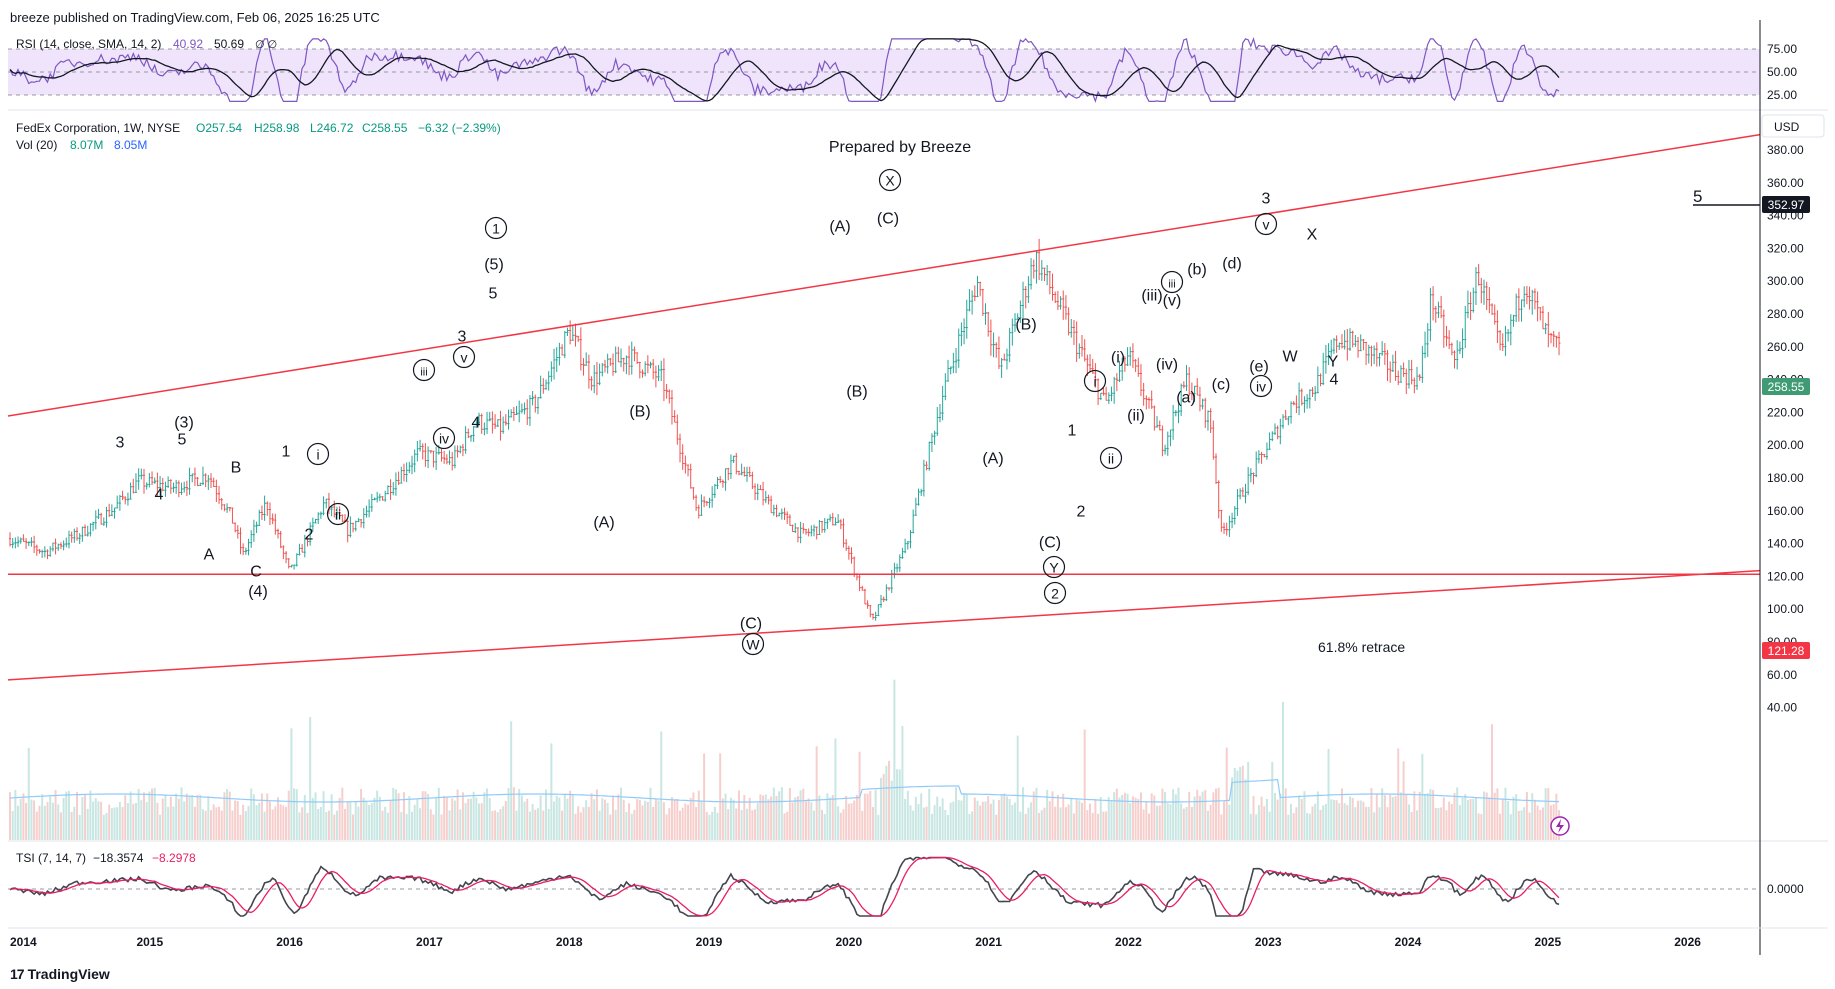  What do you see at coordinates (317, 455) in the screenshot?
I see `wave-label-text: i` at bounding box center [317, 455].